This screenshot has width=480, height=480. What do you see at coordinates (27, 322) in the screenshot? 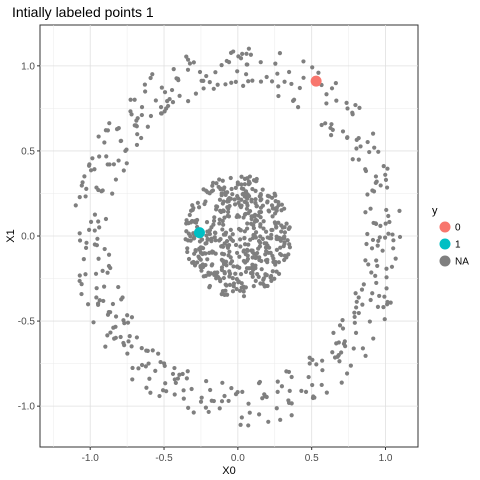
I see `y-tick-label: -0.5` at bounding box center [27, 322].